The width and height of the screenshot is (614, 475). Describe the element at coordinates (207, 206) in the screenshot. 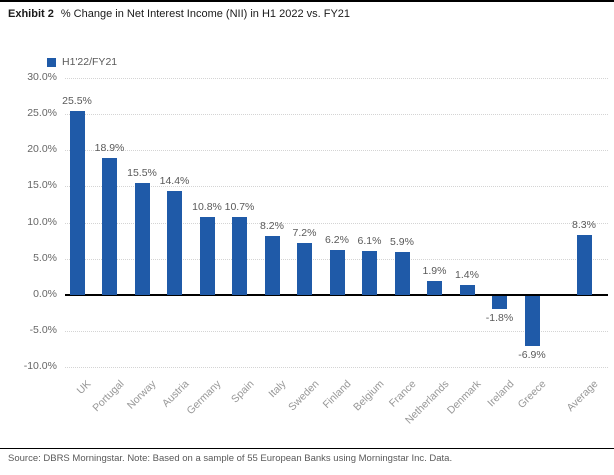

I see `bar-value-label: 10.8%` at that location.